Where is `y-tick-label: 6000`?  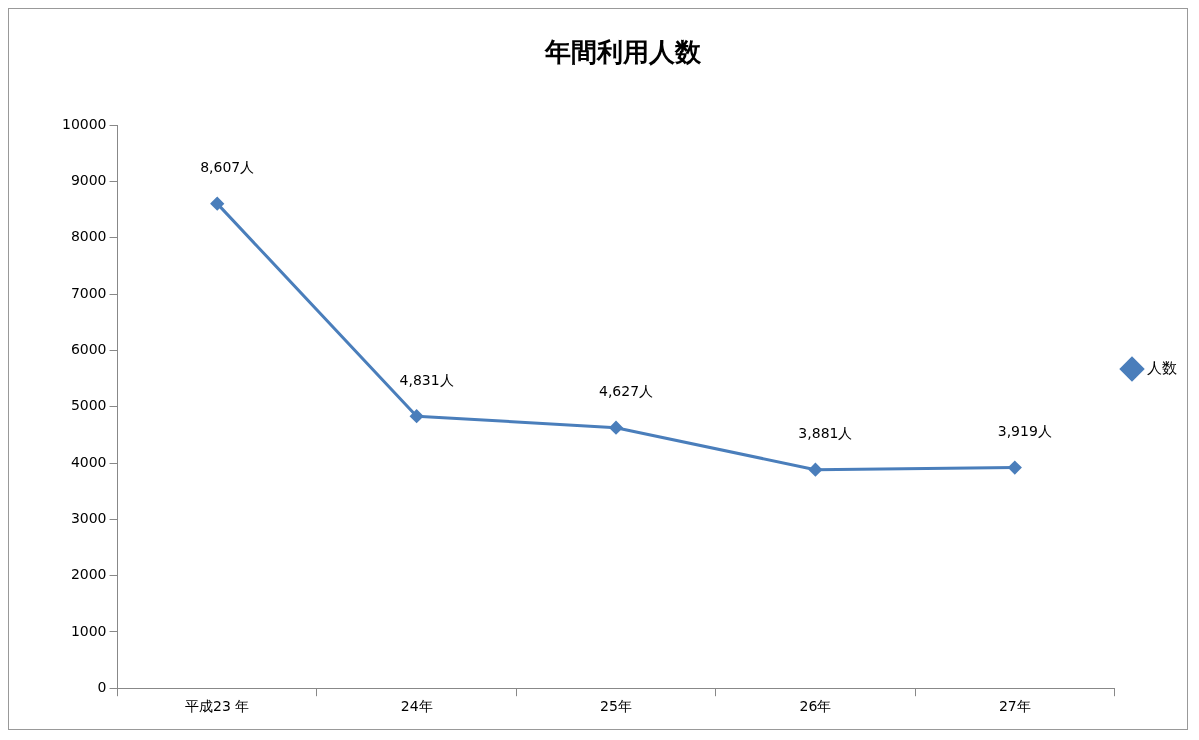 y-tick-label: 6000 is located at coordinates (88, 349).